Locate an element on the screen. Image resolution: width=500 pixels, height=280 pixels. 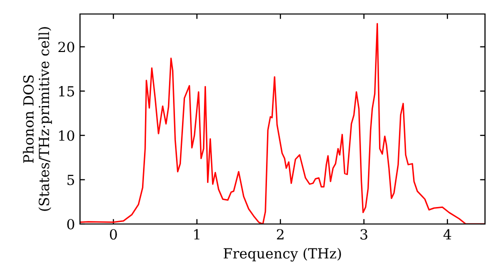
y-tick-label: 10 is located at coordinates (66, 135).